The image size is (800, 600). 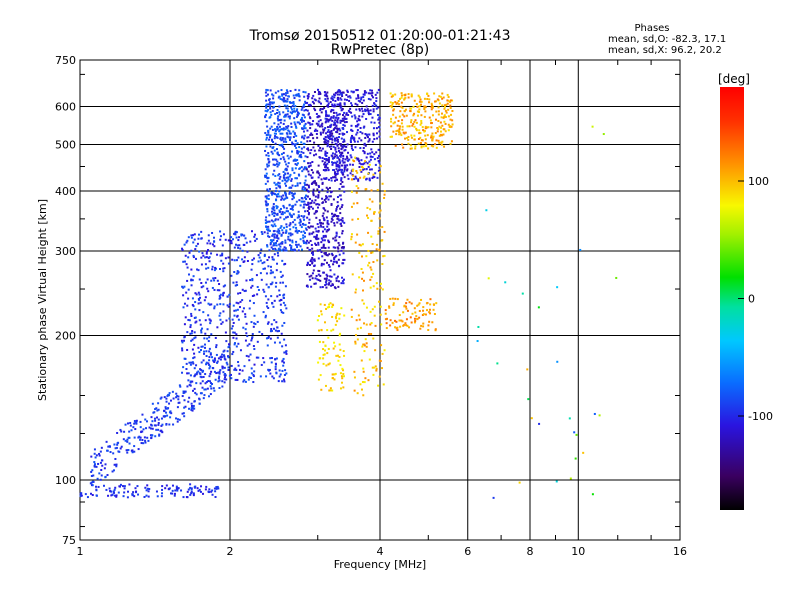 What do you see at coordinates (380, 50) in the screenshot?
I see `chart-subtitle: RwPretec (8p)` at bounding box center [380, 50].